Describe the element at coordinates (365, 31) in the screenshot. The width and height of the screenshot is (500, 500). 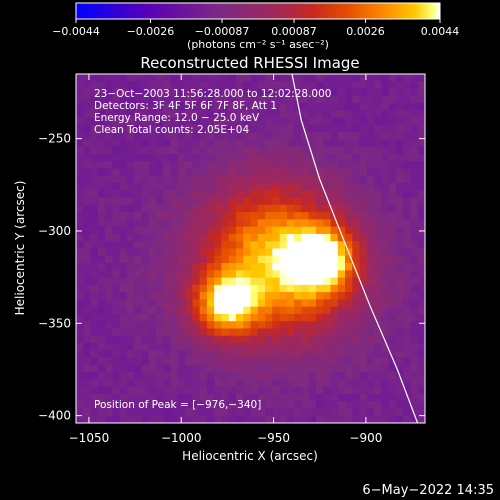
I see `colorbar-tick-label: 0.0026` at that location.